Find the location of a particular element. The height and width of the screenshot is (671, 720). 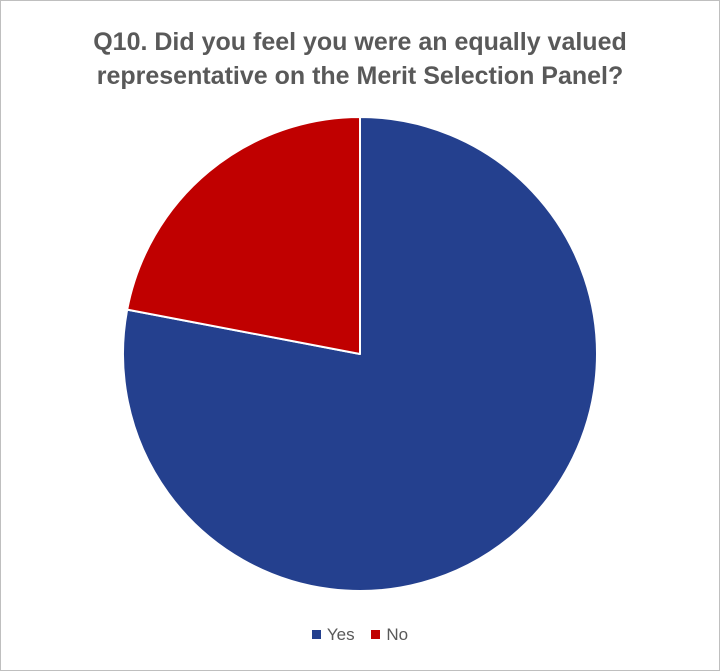

legend-item-no: No is located at coordinates (389, 635).